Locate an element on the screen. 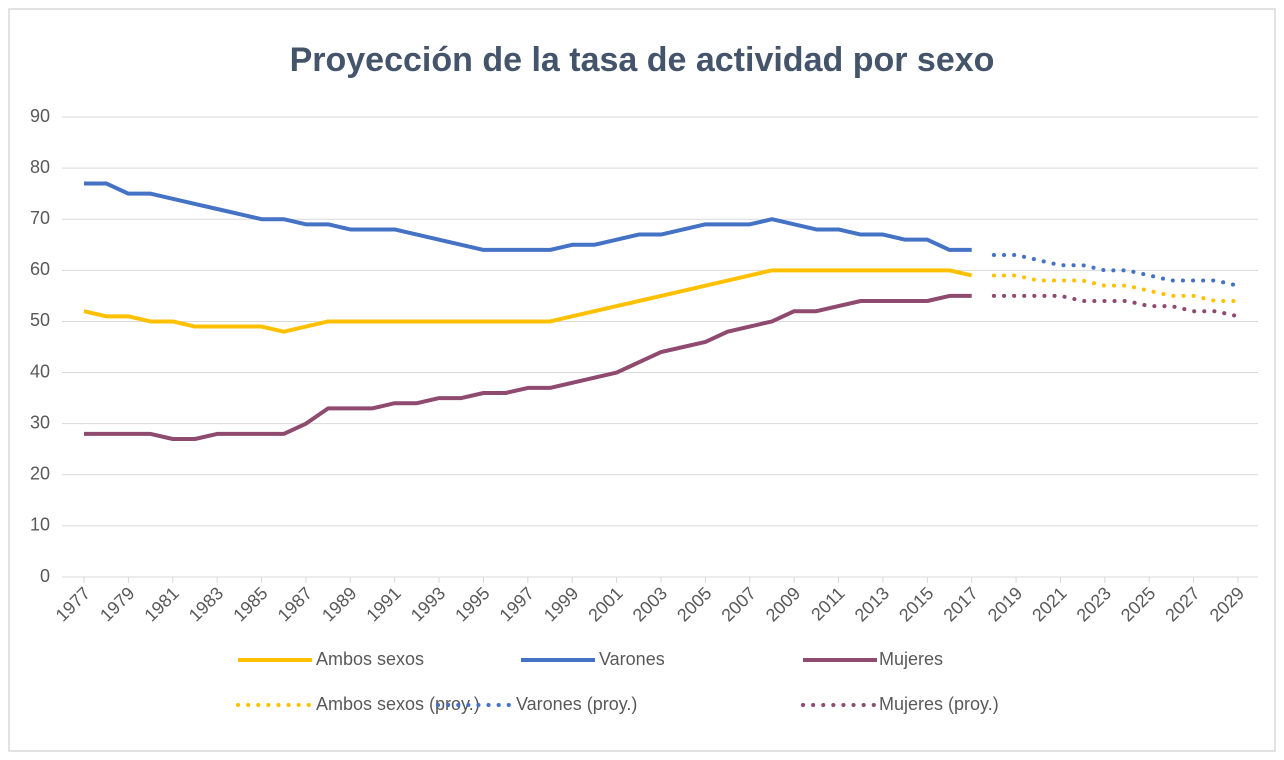  y-tick-label: 10 is located at coordinates (40, 525).